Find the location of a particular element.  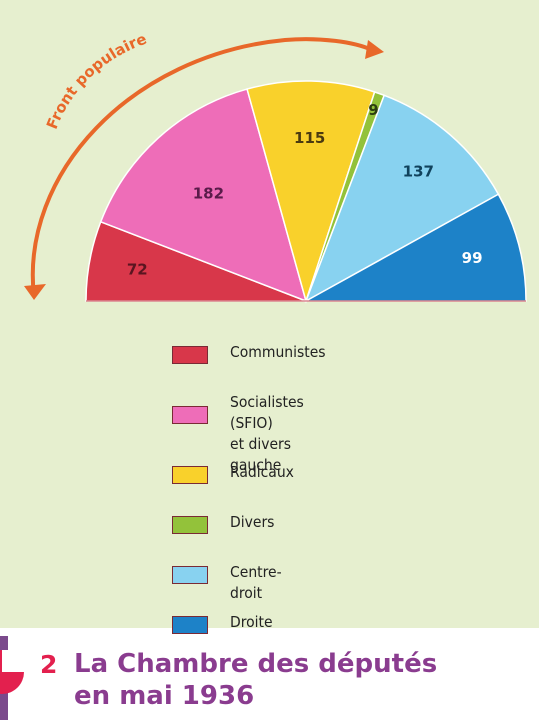

legend-label: Socialistes (SFIO) et divers gauche is located at coordinates (267, 433).